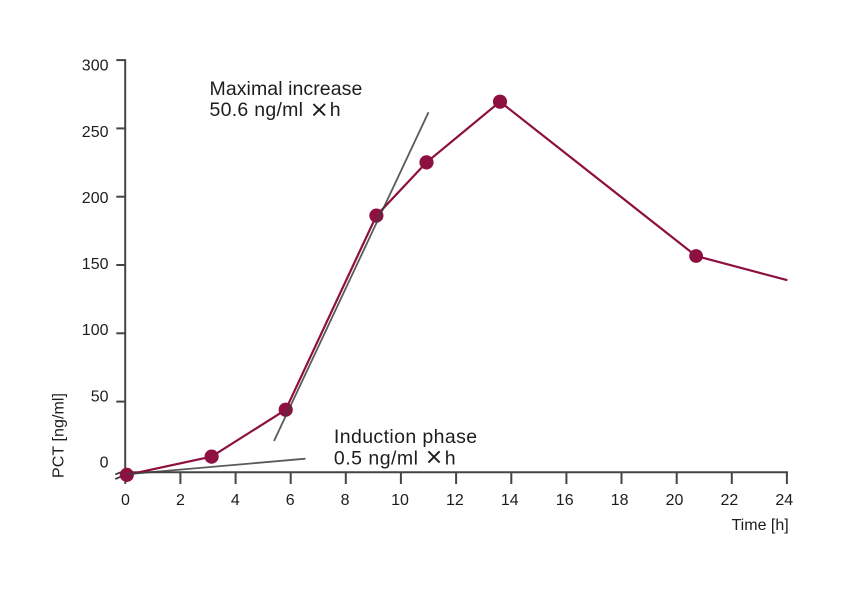 The width and height of the screenshot is (842, 596). Describe the element at coordinates (235, 500) in the screenshot. I see `svg-text: 4` at that location.